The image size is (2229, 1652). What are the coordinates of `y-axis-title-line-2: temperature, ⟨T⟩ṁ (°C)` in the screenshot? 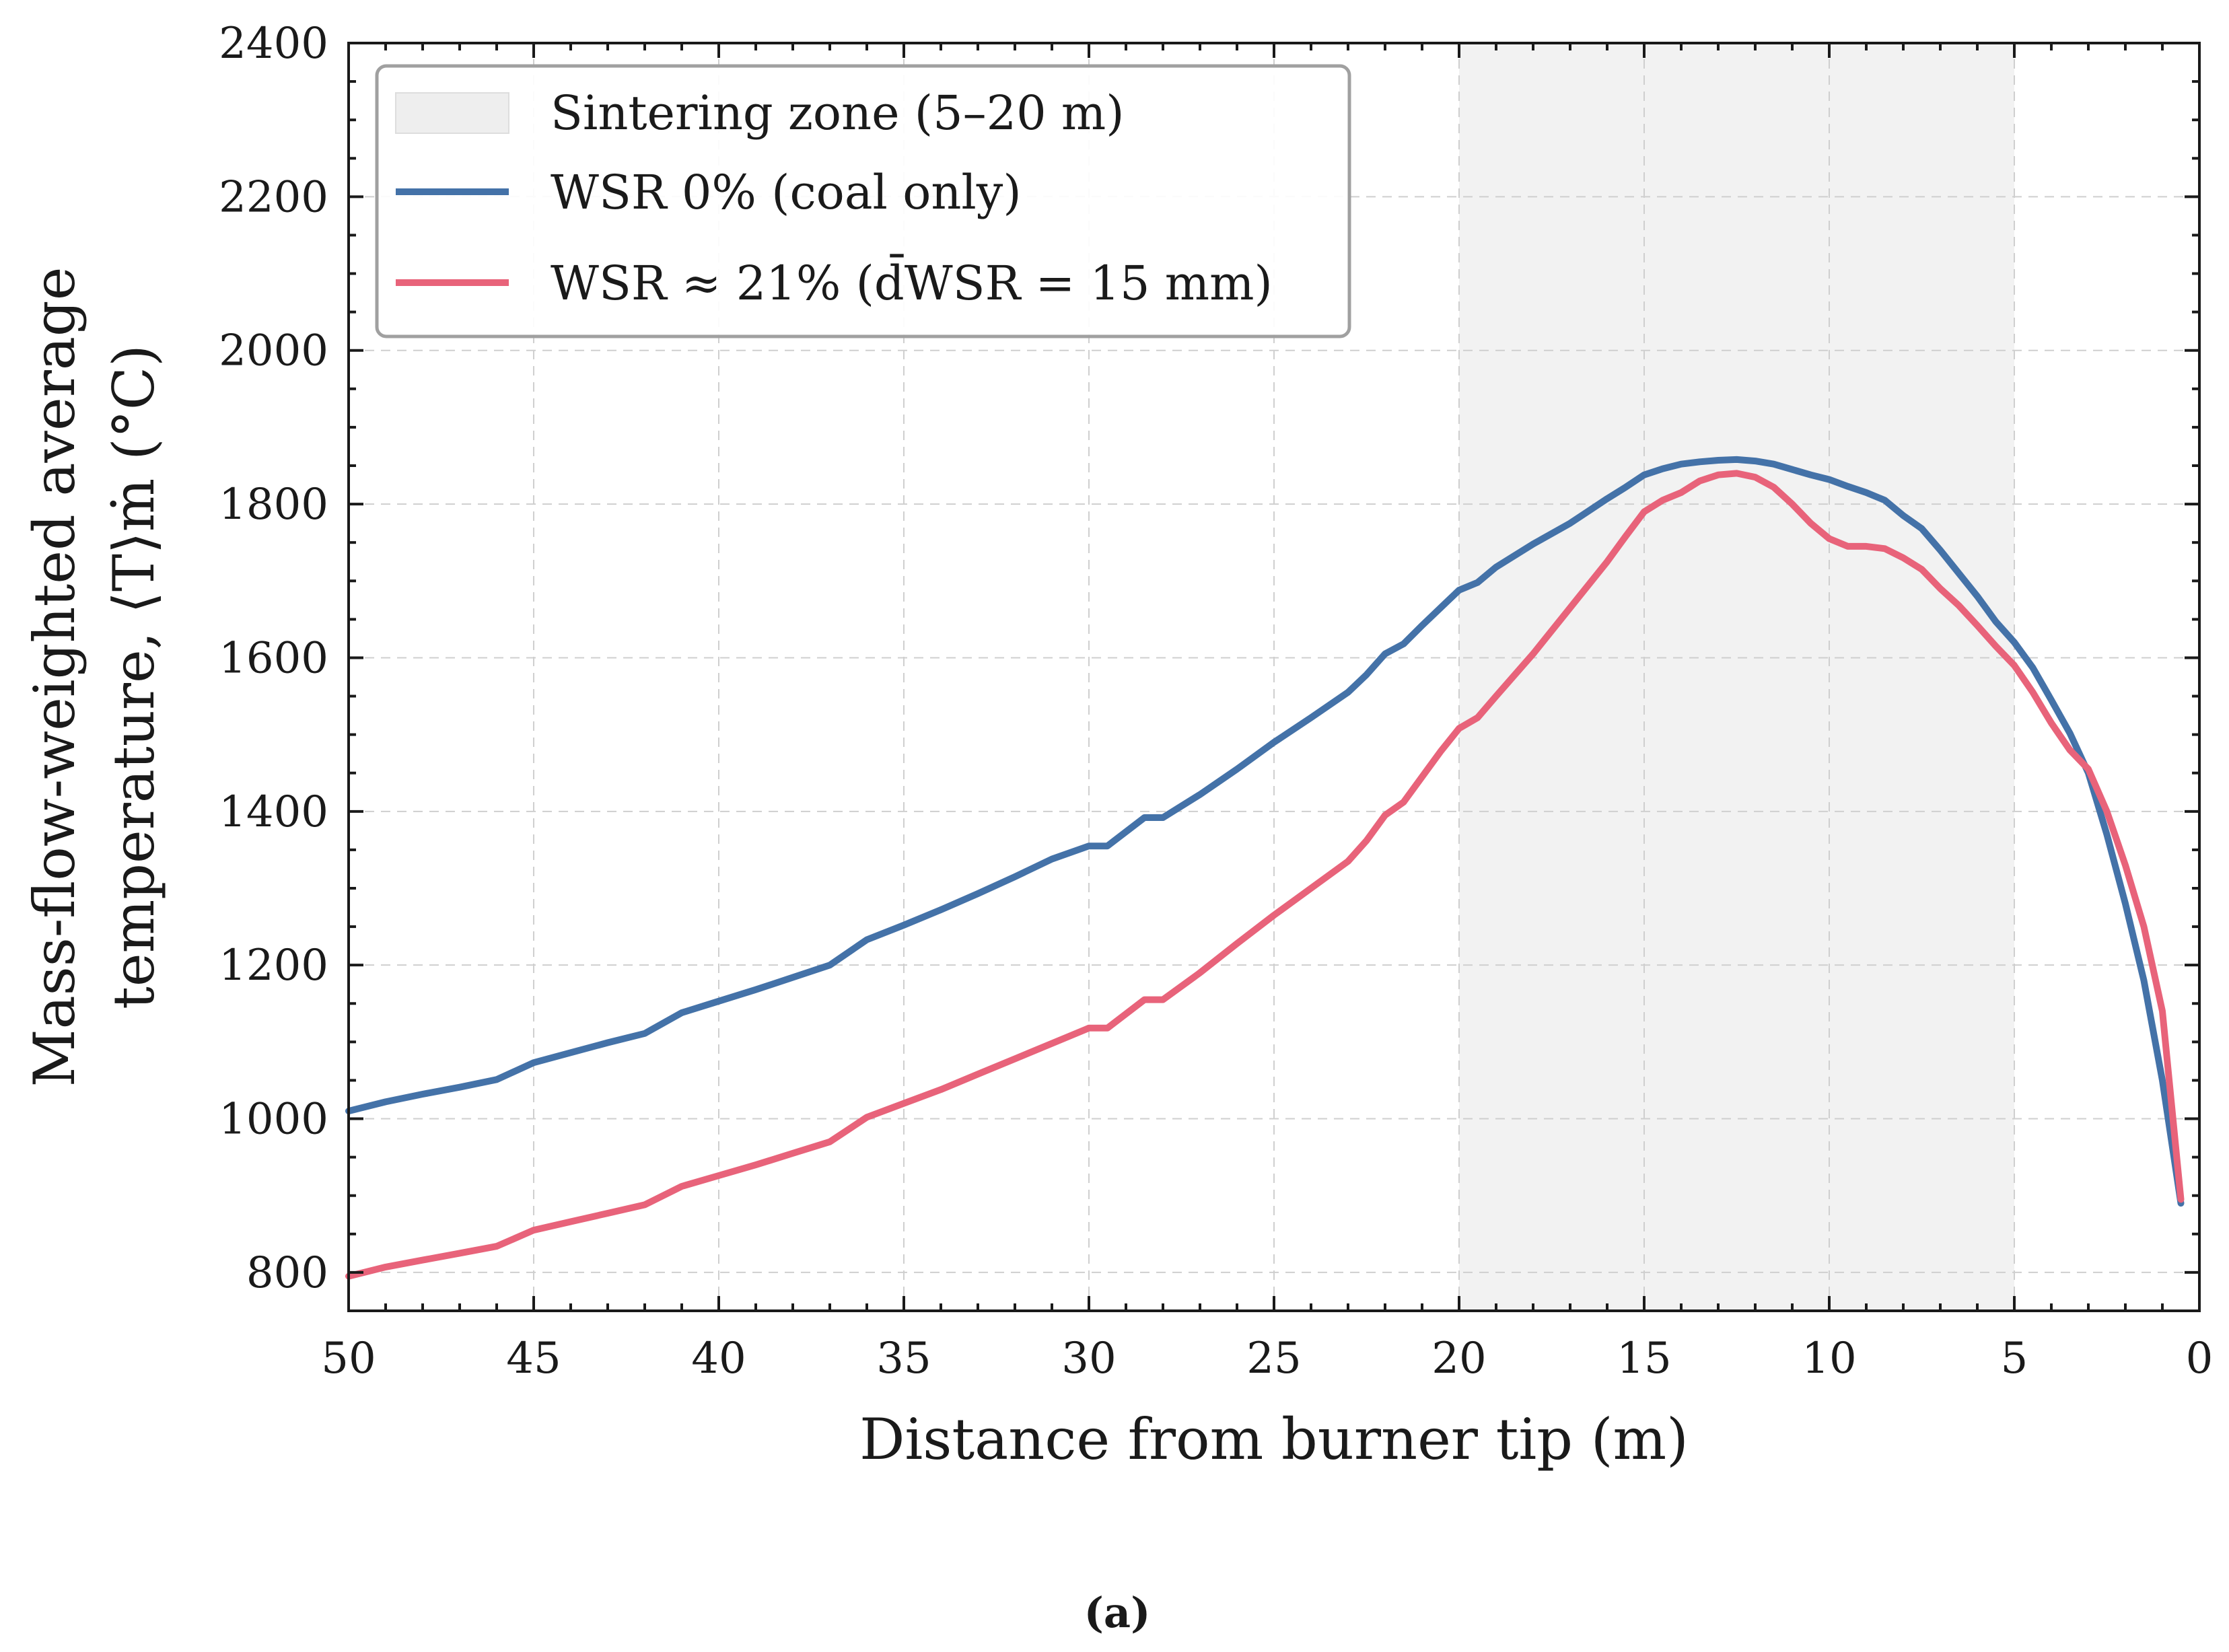 It's located at (134, 677).